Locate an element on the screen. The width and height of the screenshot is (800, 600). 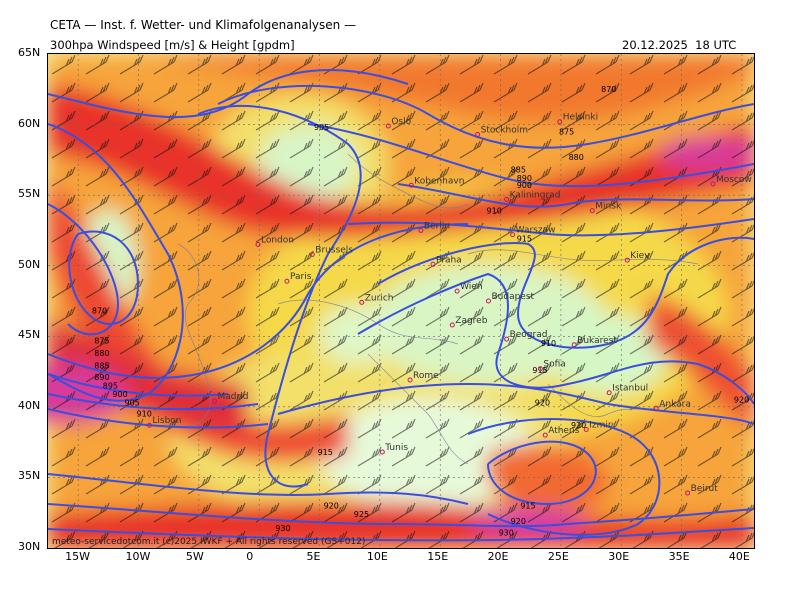
longitude-label: 10W is located at coordinates (138, 556).